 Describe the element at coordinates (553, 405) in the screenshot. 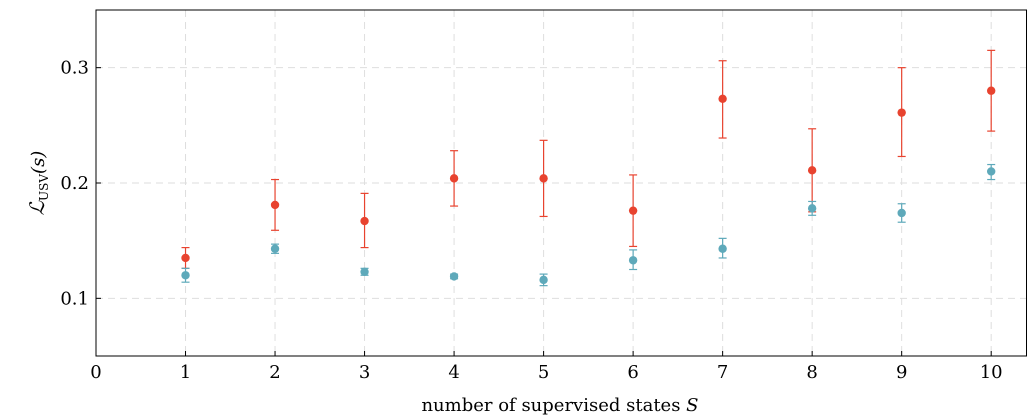

I see `x-axis-label-text: number of supervised states` at that location.